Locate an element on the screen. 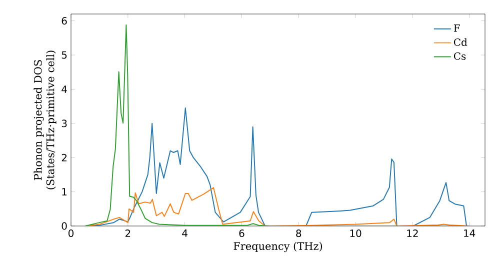 Image resolution: width=500 pixels, height=280 pixels. y-tick-label: 0 is located at coordinates (64, 226).